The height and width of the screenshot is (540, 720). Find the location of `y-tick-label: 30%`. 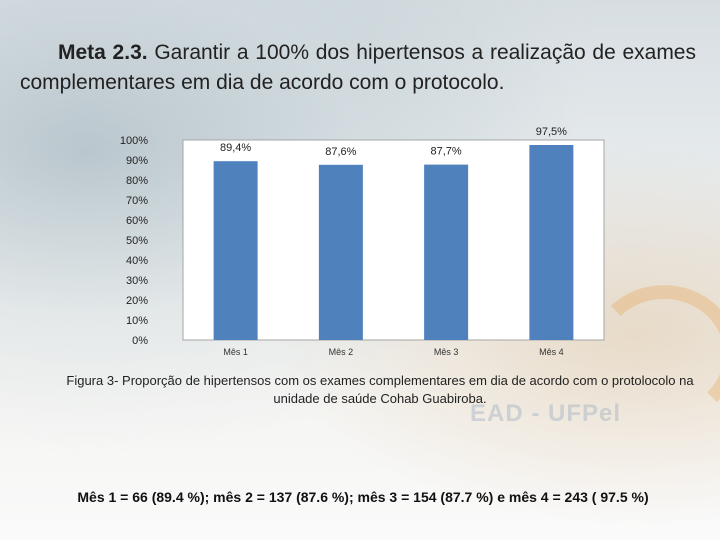

y-tick-label: 30% is located at coordinates (137, 281).